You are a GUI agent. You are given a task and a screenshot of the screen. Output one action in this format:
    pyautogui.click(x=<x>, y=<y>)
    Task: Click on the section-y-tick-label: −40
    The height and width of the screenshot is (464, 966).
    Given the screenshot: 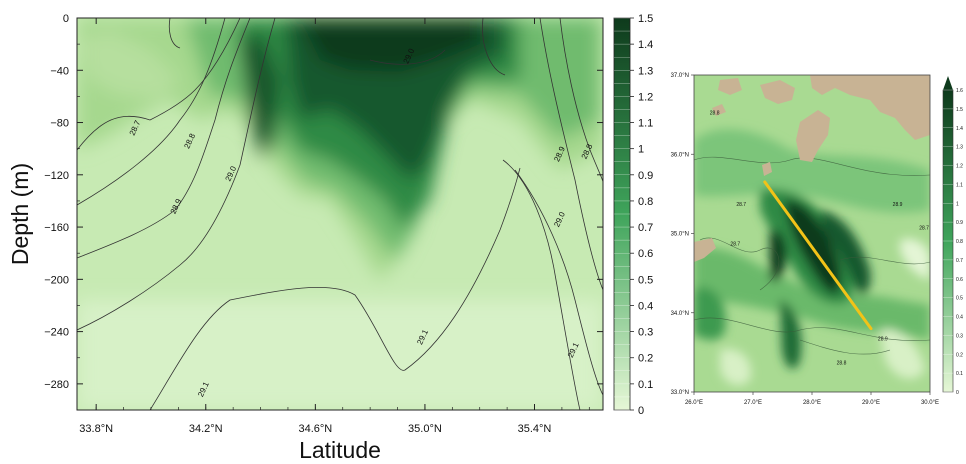 What is the action you would take?
    pyautogui.click(x=59, y=71)
    